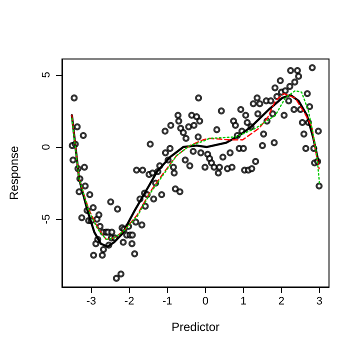 The height and width of the screenshot is (360, 360). What do you see at coordinates (14, 173) in the screenshot?
I see `y-axis-title: Response` at bounding box center [14, 173].